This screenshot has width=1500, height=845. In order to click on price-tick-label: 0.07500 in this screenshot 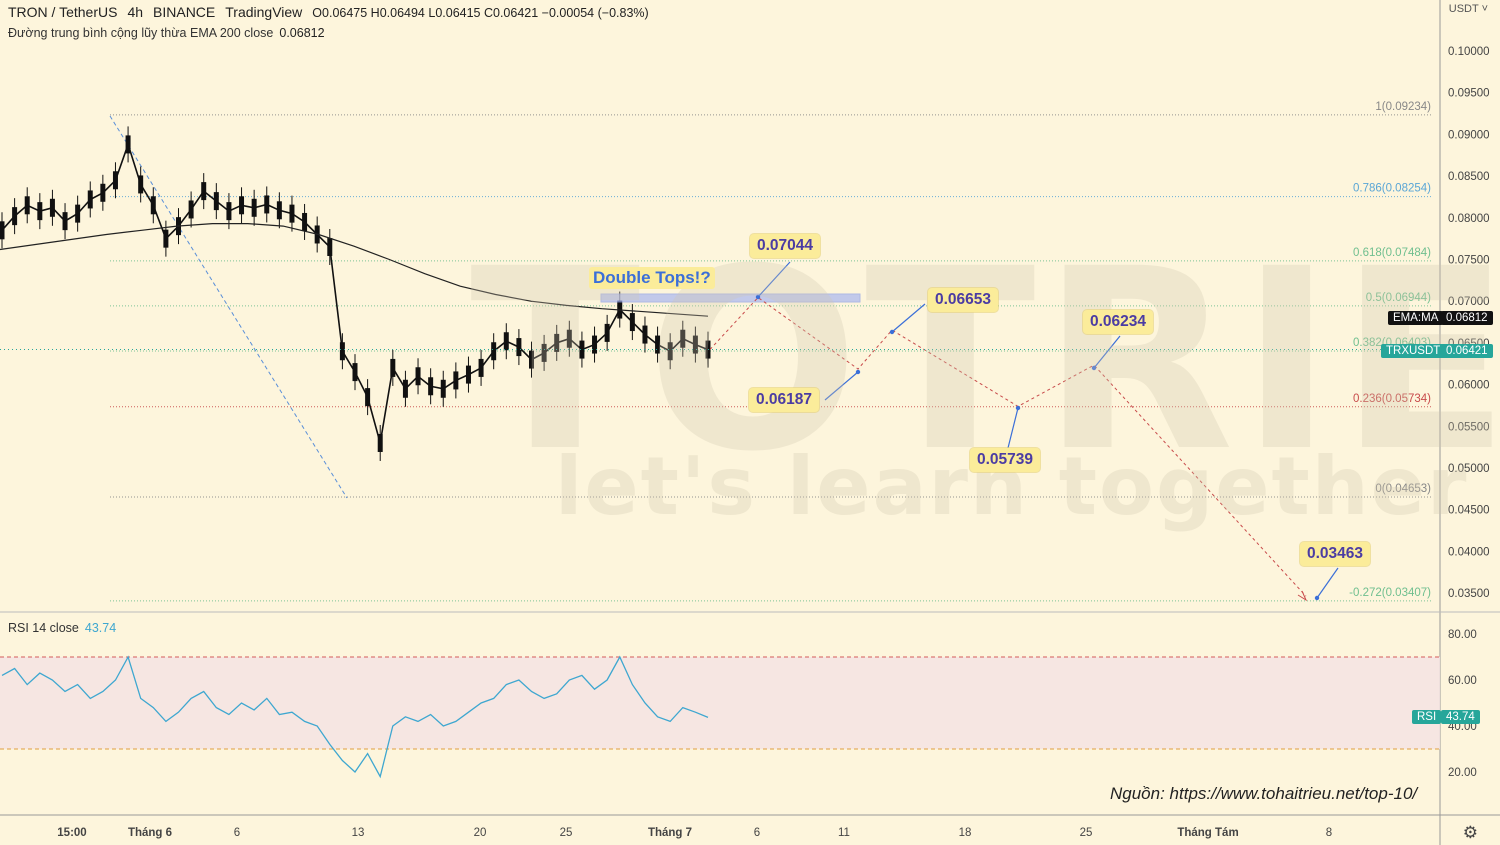, I will do `click(1469, 261)`.